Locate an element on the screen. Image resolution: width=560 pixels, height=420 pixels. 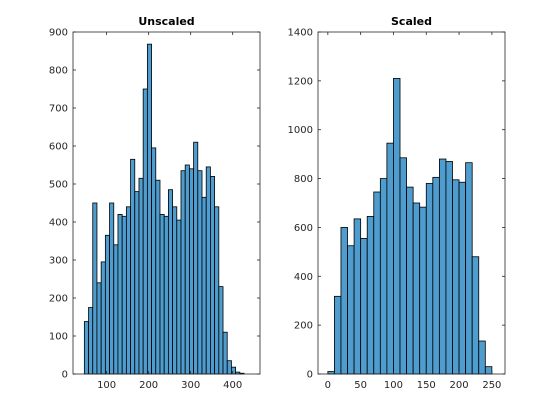
unscaled-y-tick-label: 700 is located at coordinates (58, 109).